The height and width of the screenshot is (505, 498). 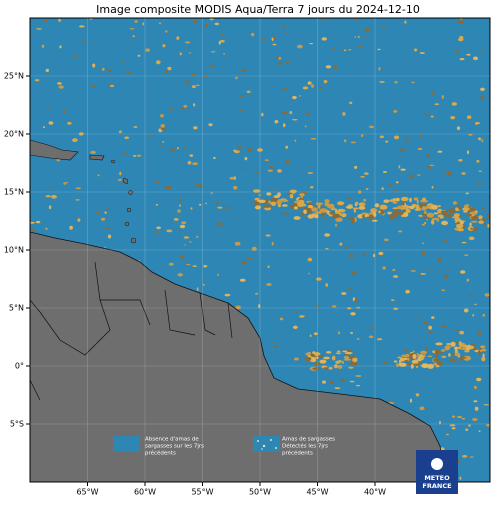 What do you see at coordinates (19, 366) in the screenshot?
I see `y-tick-label: 0°` at bounding box center [19, 366].